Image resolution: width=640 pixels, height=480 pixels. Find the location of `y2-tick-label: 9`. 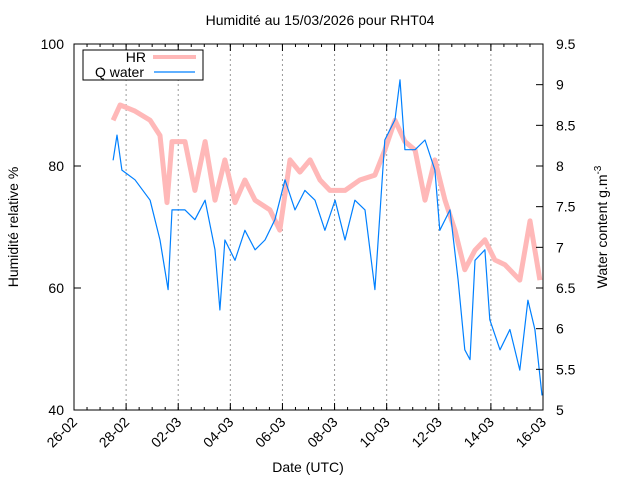

y2-tick-label: 9 is located at coordinates (560, 85).